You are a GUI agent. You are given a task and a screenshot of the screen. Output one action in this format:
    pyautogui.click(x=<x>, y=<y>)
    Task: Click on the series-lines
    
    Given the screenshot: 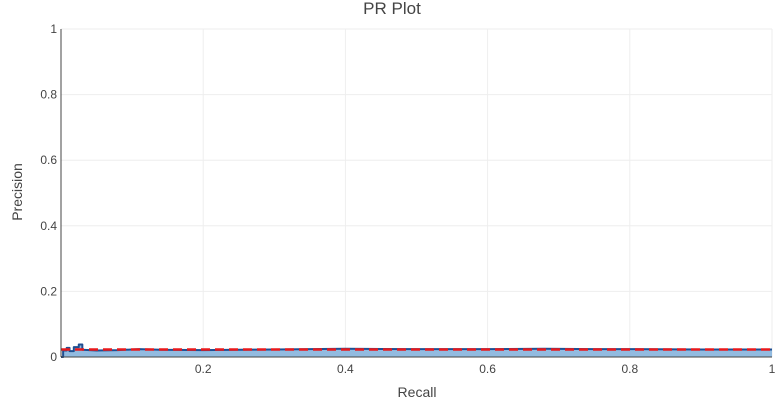 What is the action you would take?
    pyautogui.click(x=416, y=350)
    